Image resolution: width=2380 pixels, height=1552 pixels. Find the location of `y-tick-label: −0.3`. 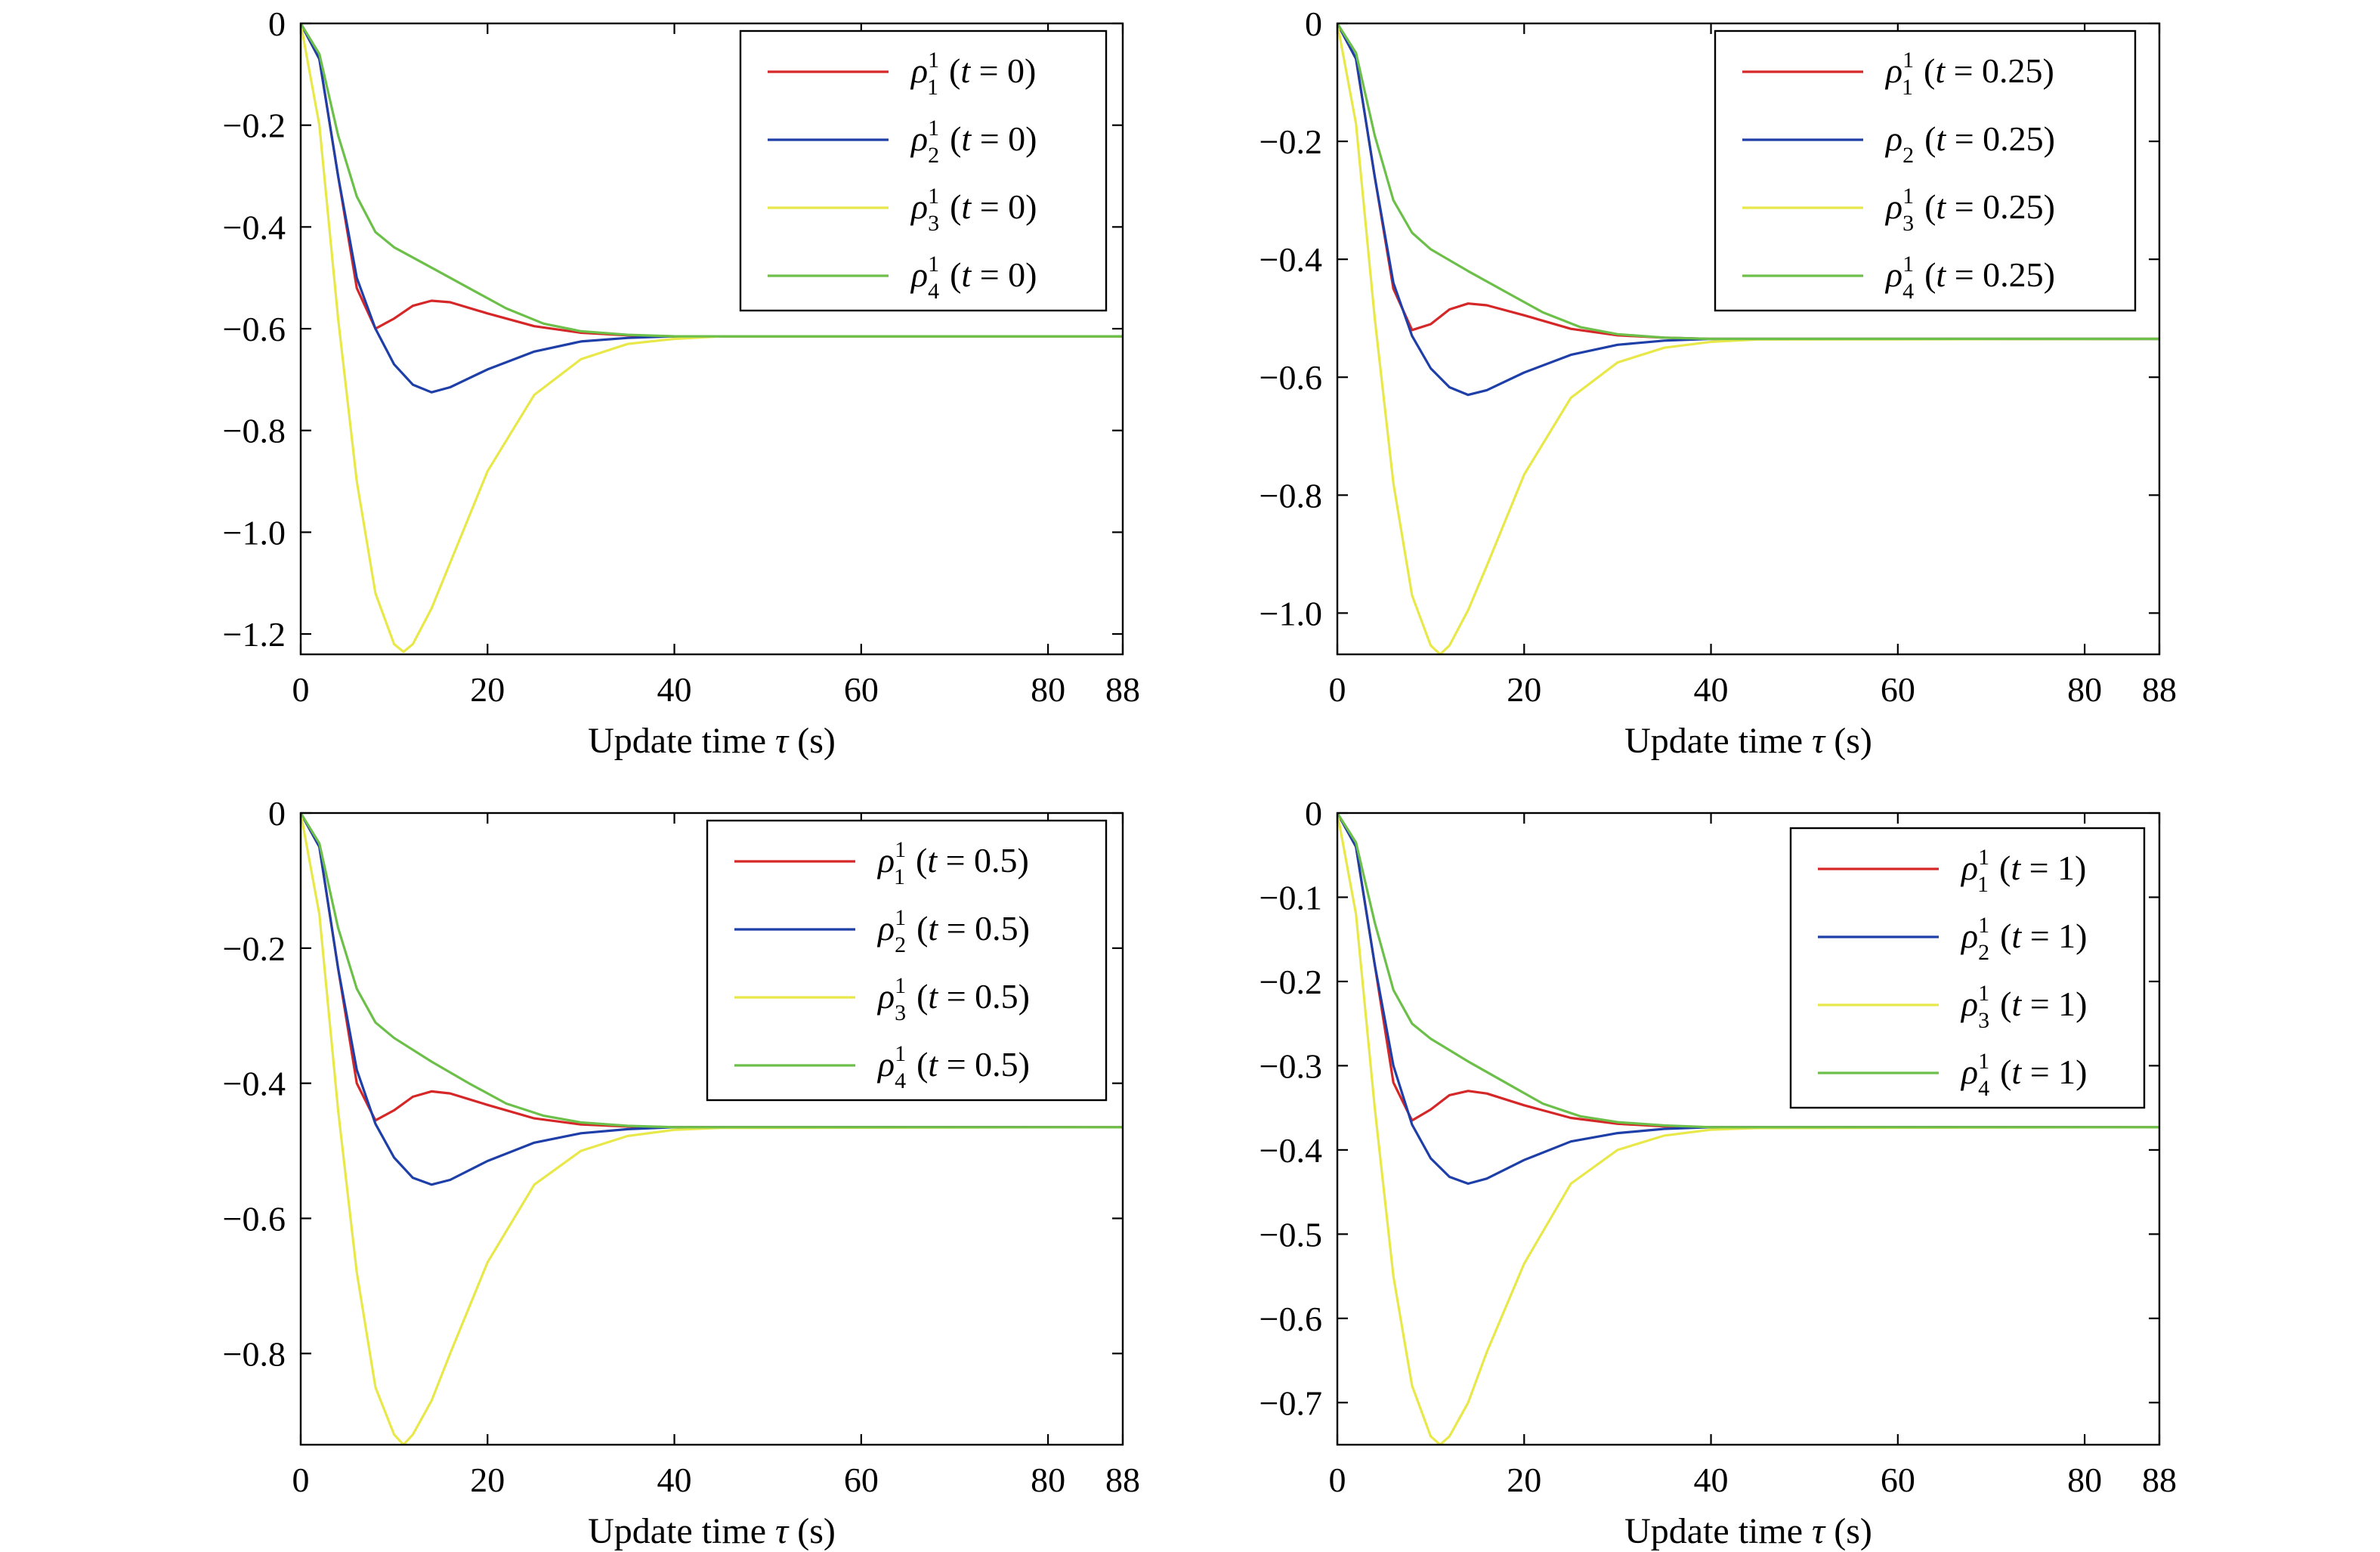

y-tick-label: −0.3 is located at coordinates (1291, 1066).